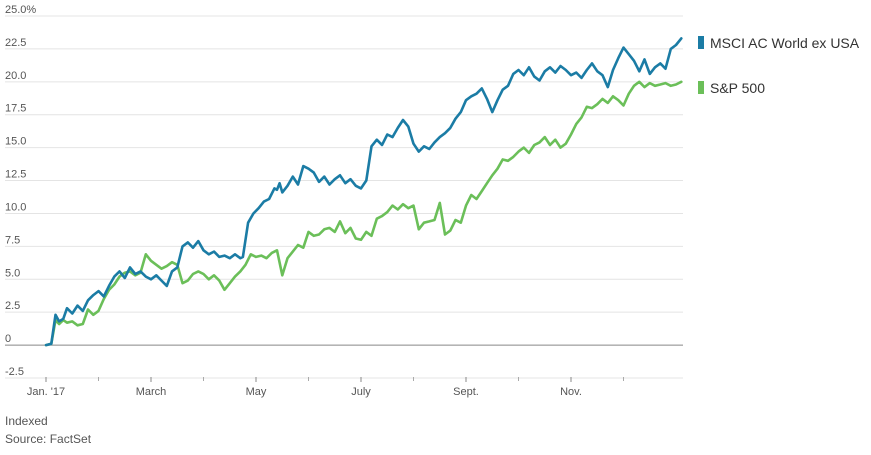 This screenshot has width=871, height=455. Describe the element at coordinates (8, 339) in the screenshot. I see `y-tick-label: 0` at that location.